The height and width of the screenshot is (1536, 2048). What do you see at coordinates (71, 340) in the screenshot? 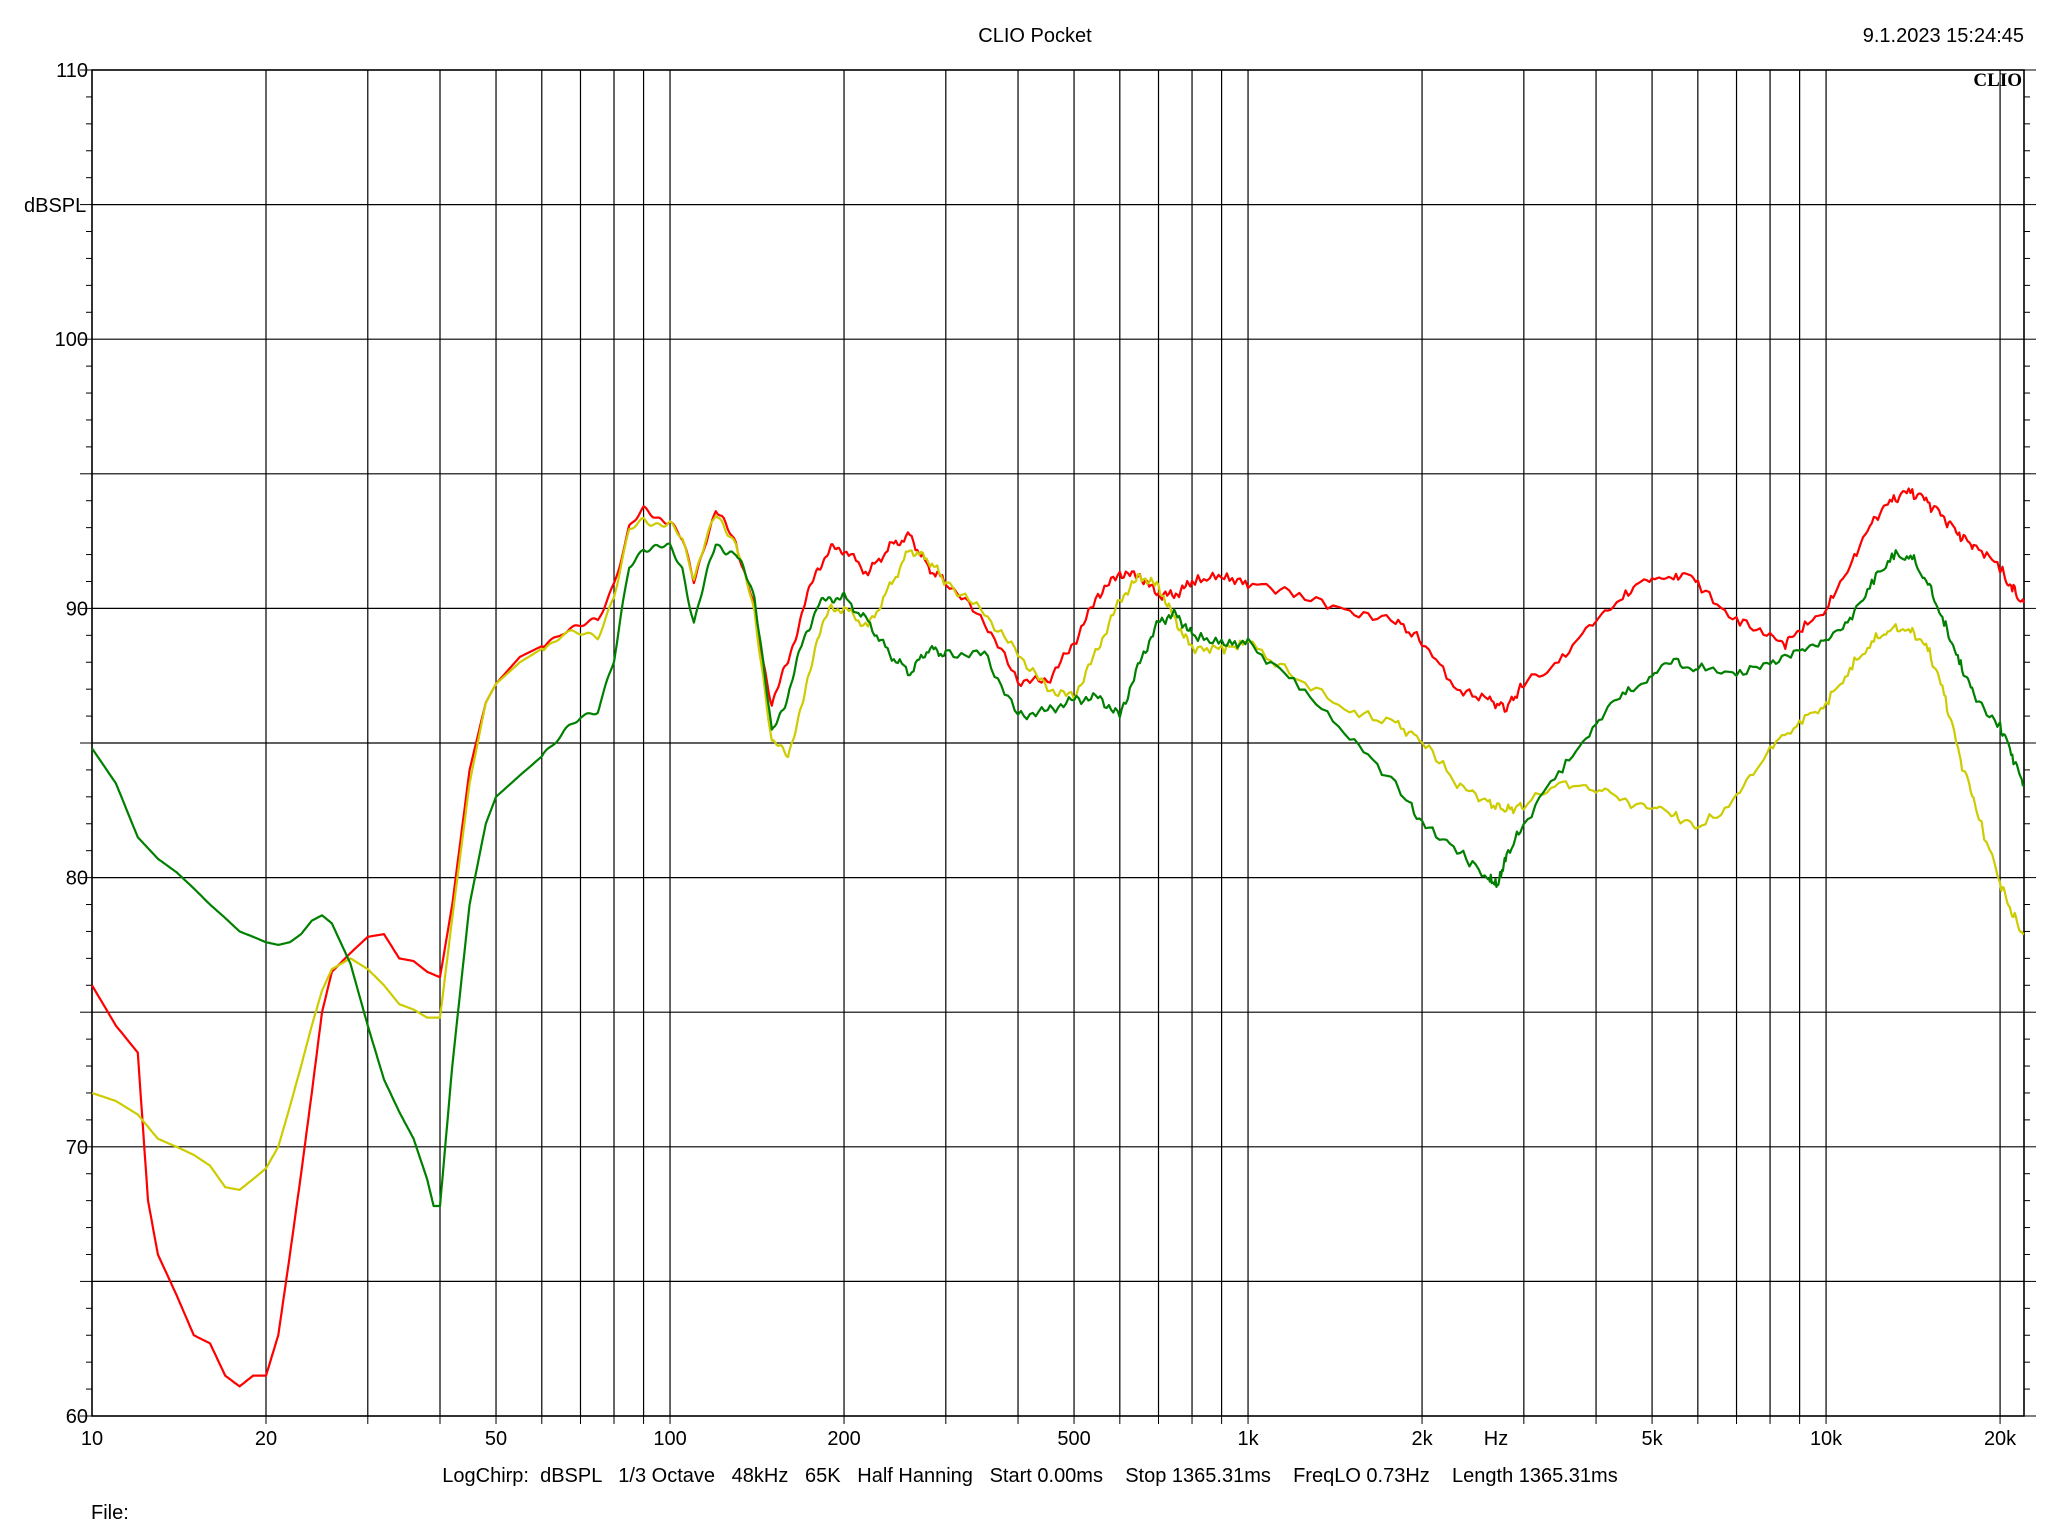
I see `y-tick-label: 100` at bounding box center [71, 340].